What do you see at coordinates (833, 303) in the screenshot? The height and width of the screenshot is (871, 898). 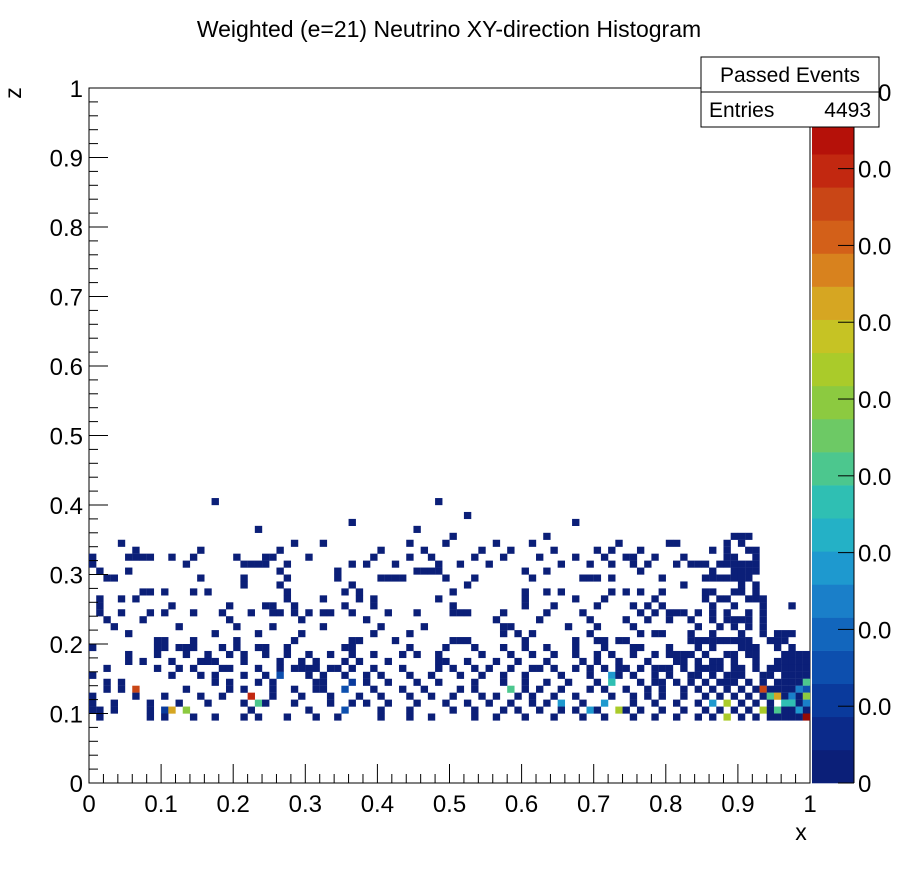 I see `color-scale-swatch` at bounding box center [833, 303].